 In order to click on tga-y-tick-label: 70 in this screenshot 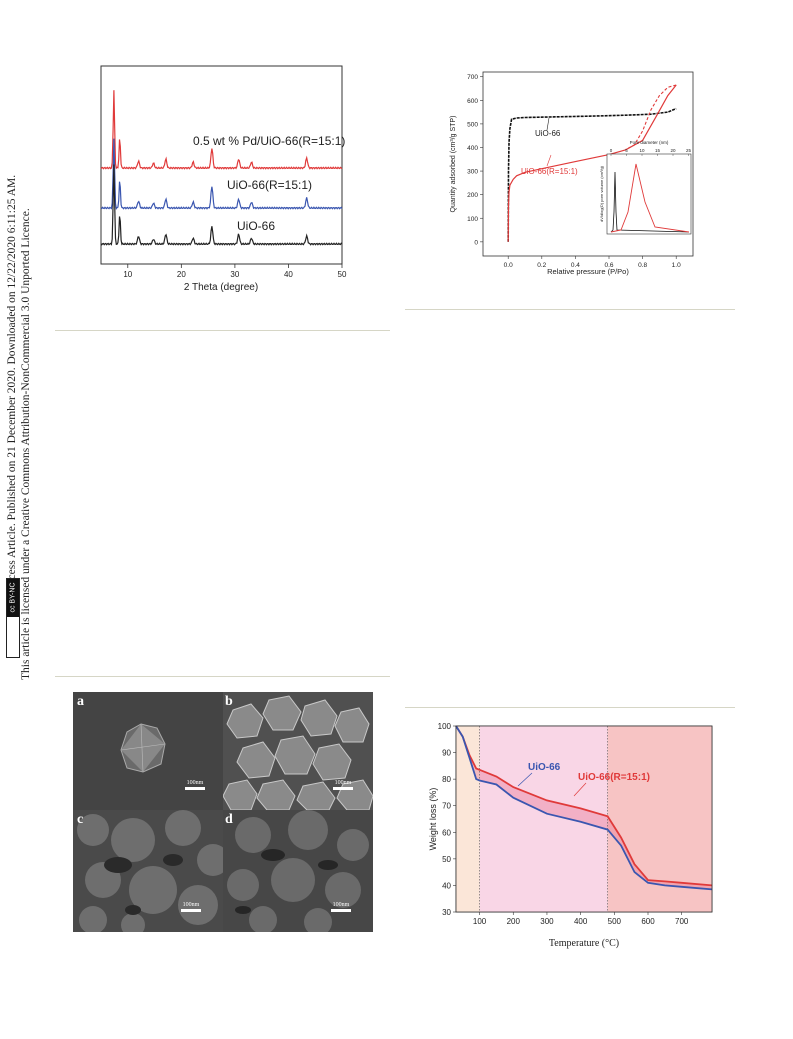, I will do `click(446, 806)`.